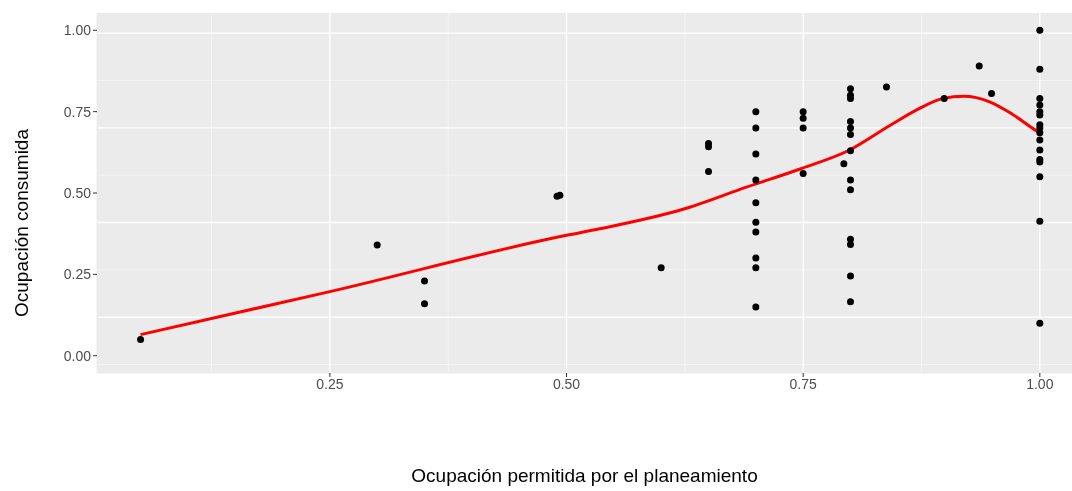 The width and height of the screenshot is (1072, 491). I want to click on y-tick-label: 0.25, so click(77, 274).